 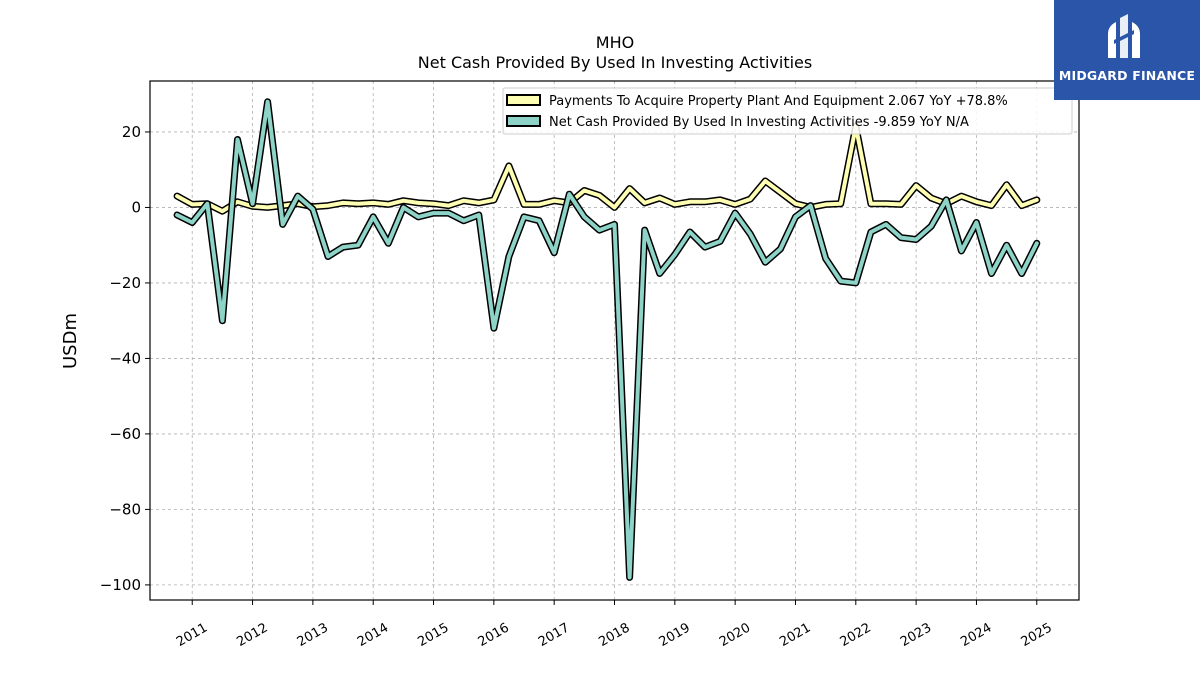 I want to click on brand-name: MIDGARD FINANCE, so click(x=1127, y=75).